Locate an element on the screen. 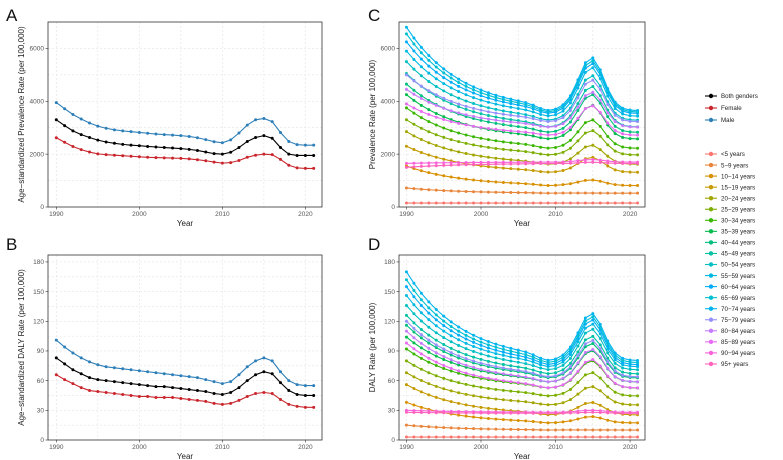 The width and height of the screenshot is (783, 460). legend-label: 50−54 years is located at coordinates (738, 265).